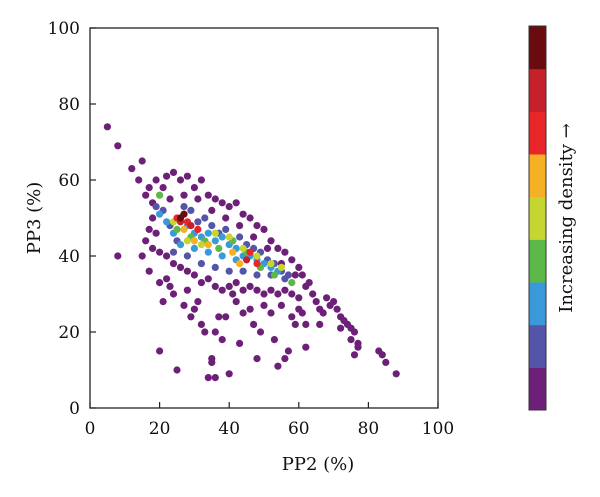 Image resolution: width=600 pixels, height=497 pixels. I want to click on y-tick-label: 20, so click(69, 333).